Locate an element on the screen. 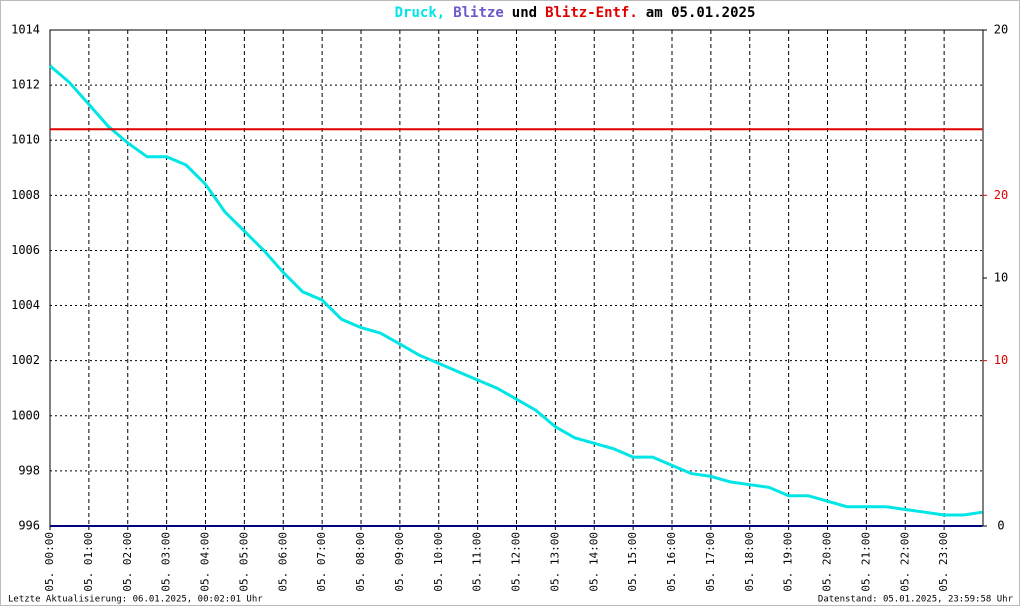  y-tick-label: 1000 is located at coordinates (25, 415).